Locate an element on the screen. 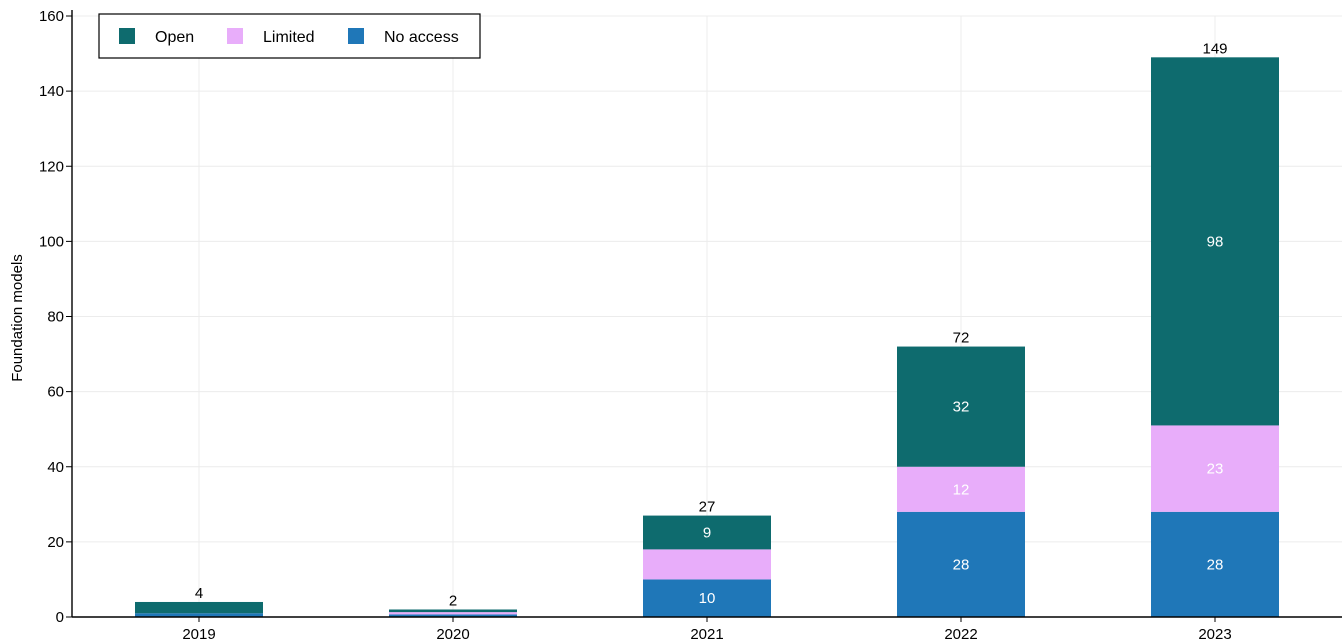 This screenshot has height=643, width=1344. legend-swatch-limited is located at coordinates (235, 36).